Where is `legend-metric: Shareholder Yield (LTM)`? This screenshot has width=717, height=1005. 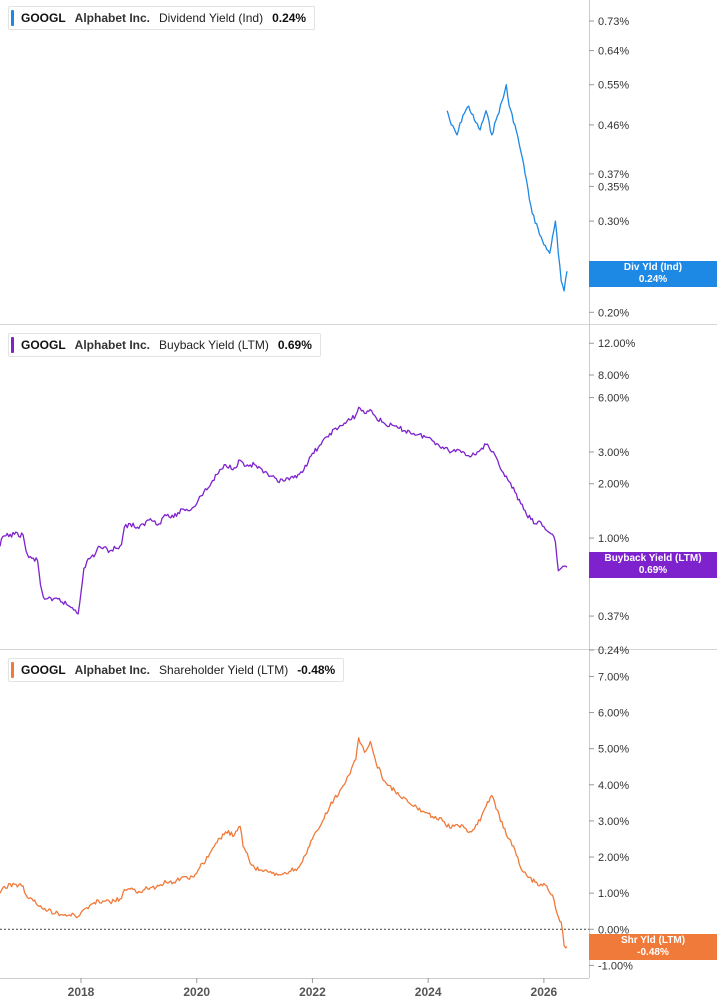
legend-metric: Shareholder Yield (LTM) is located at coordinates (224, 670).